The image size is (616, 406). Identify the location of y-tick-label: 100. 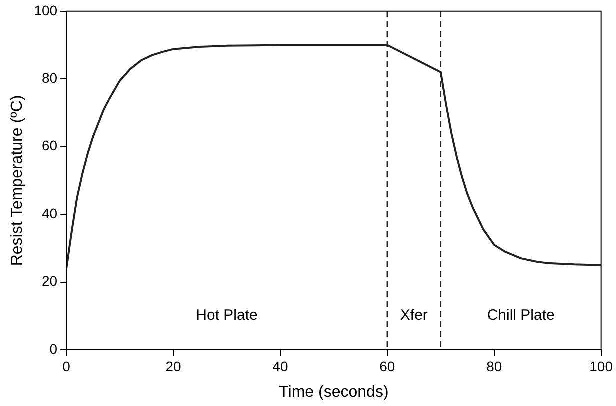
(46, 10).